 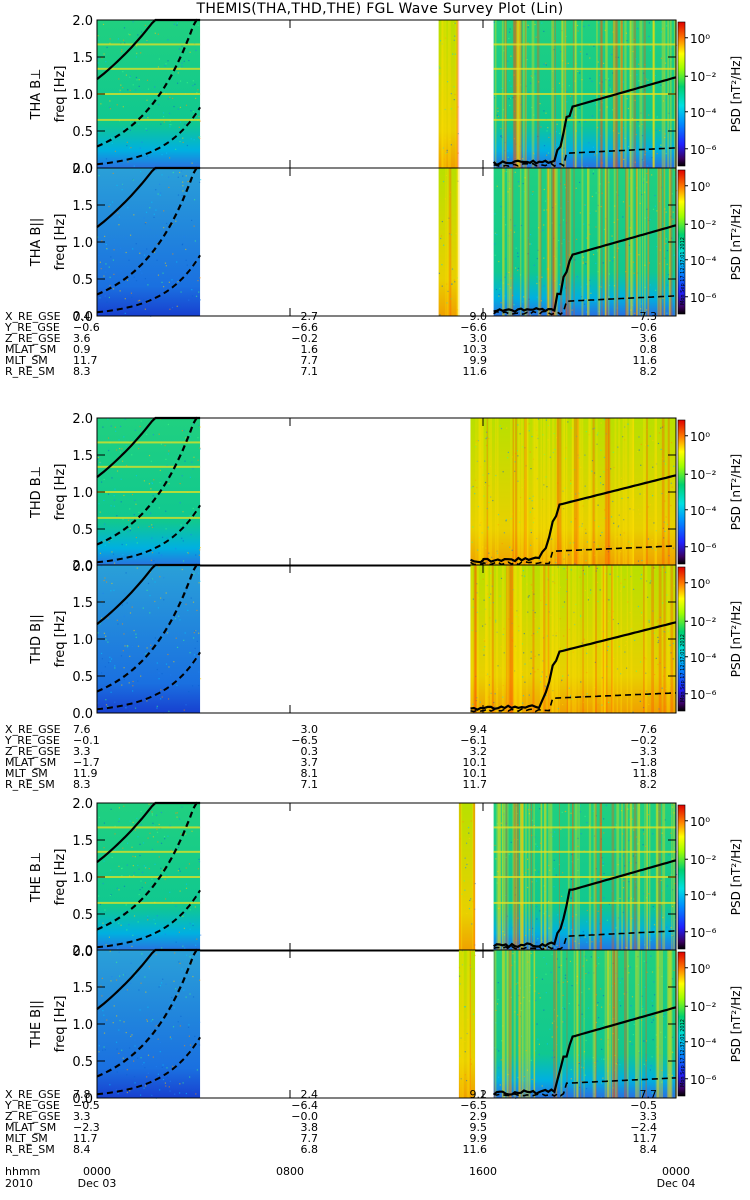 What do you see at coordinates (33, 316) in the screenshot?
I see `ephemeris-label: X_RE_GSE` at bounding box center [33, 316].